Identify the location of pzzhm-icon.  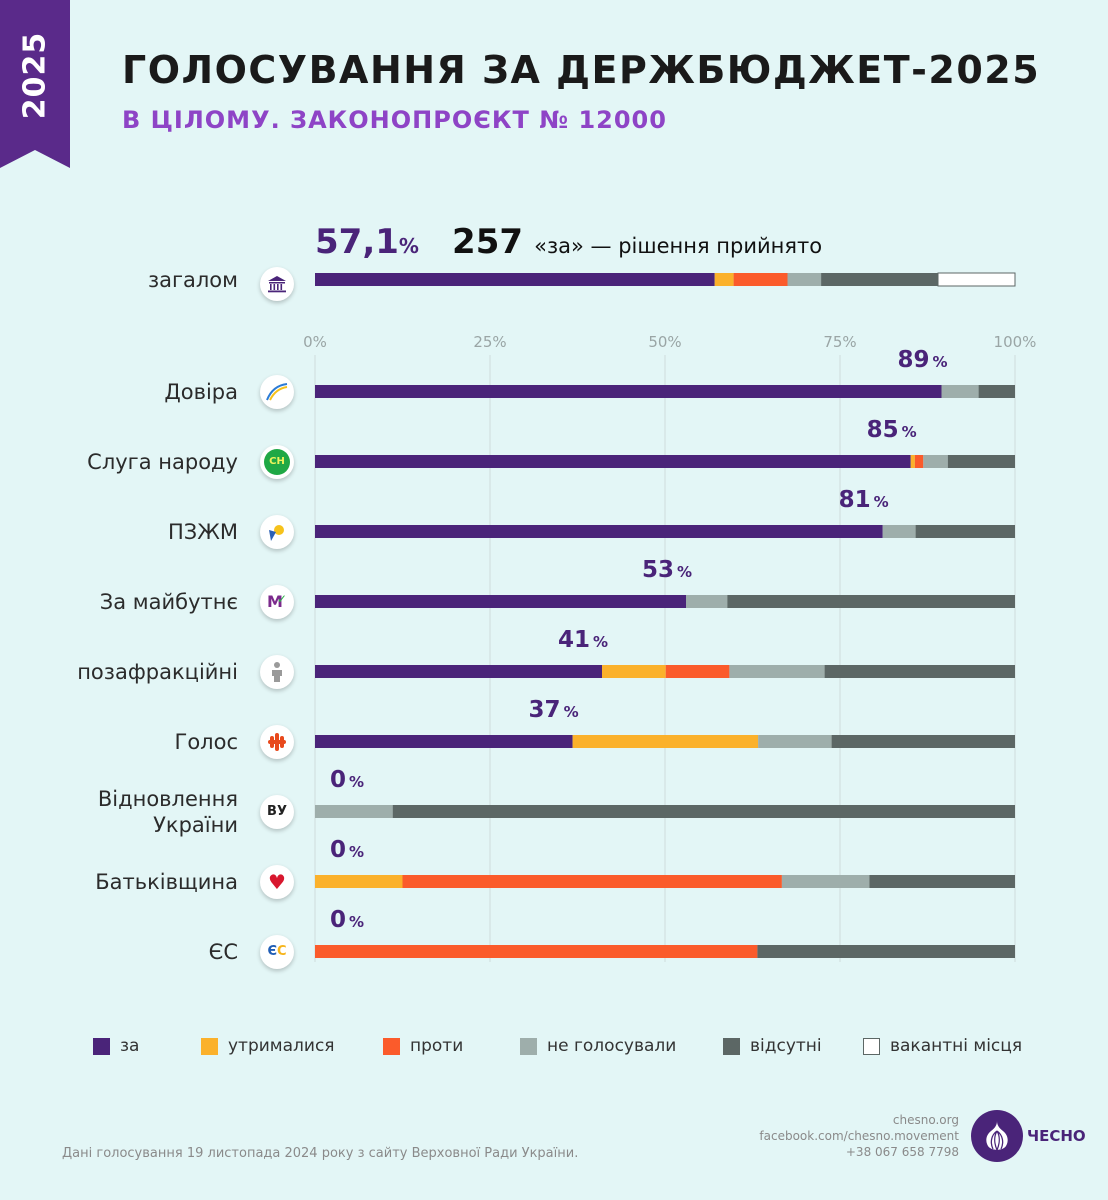
(277, 531).